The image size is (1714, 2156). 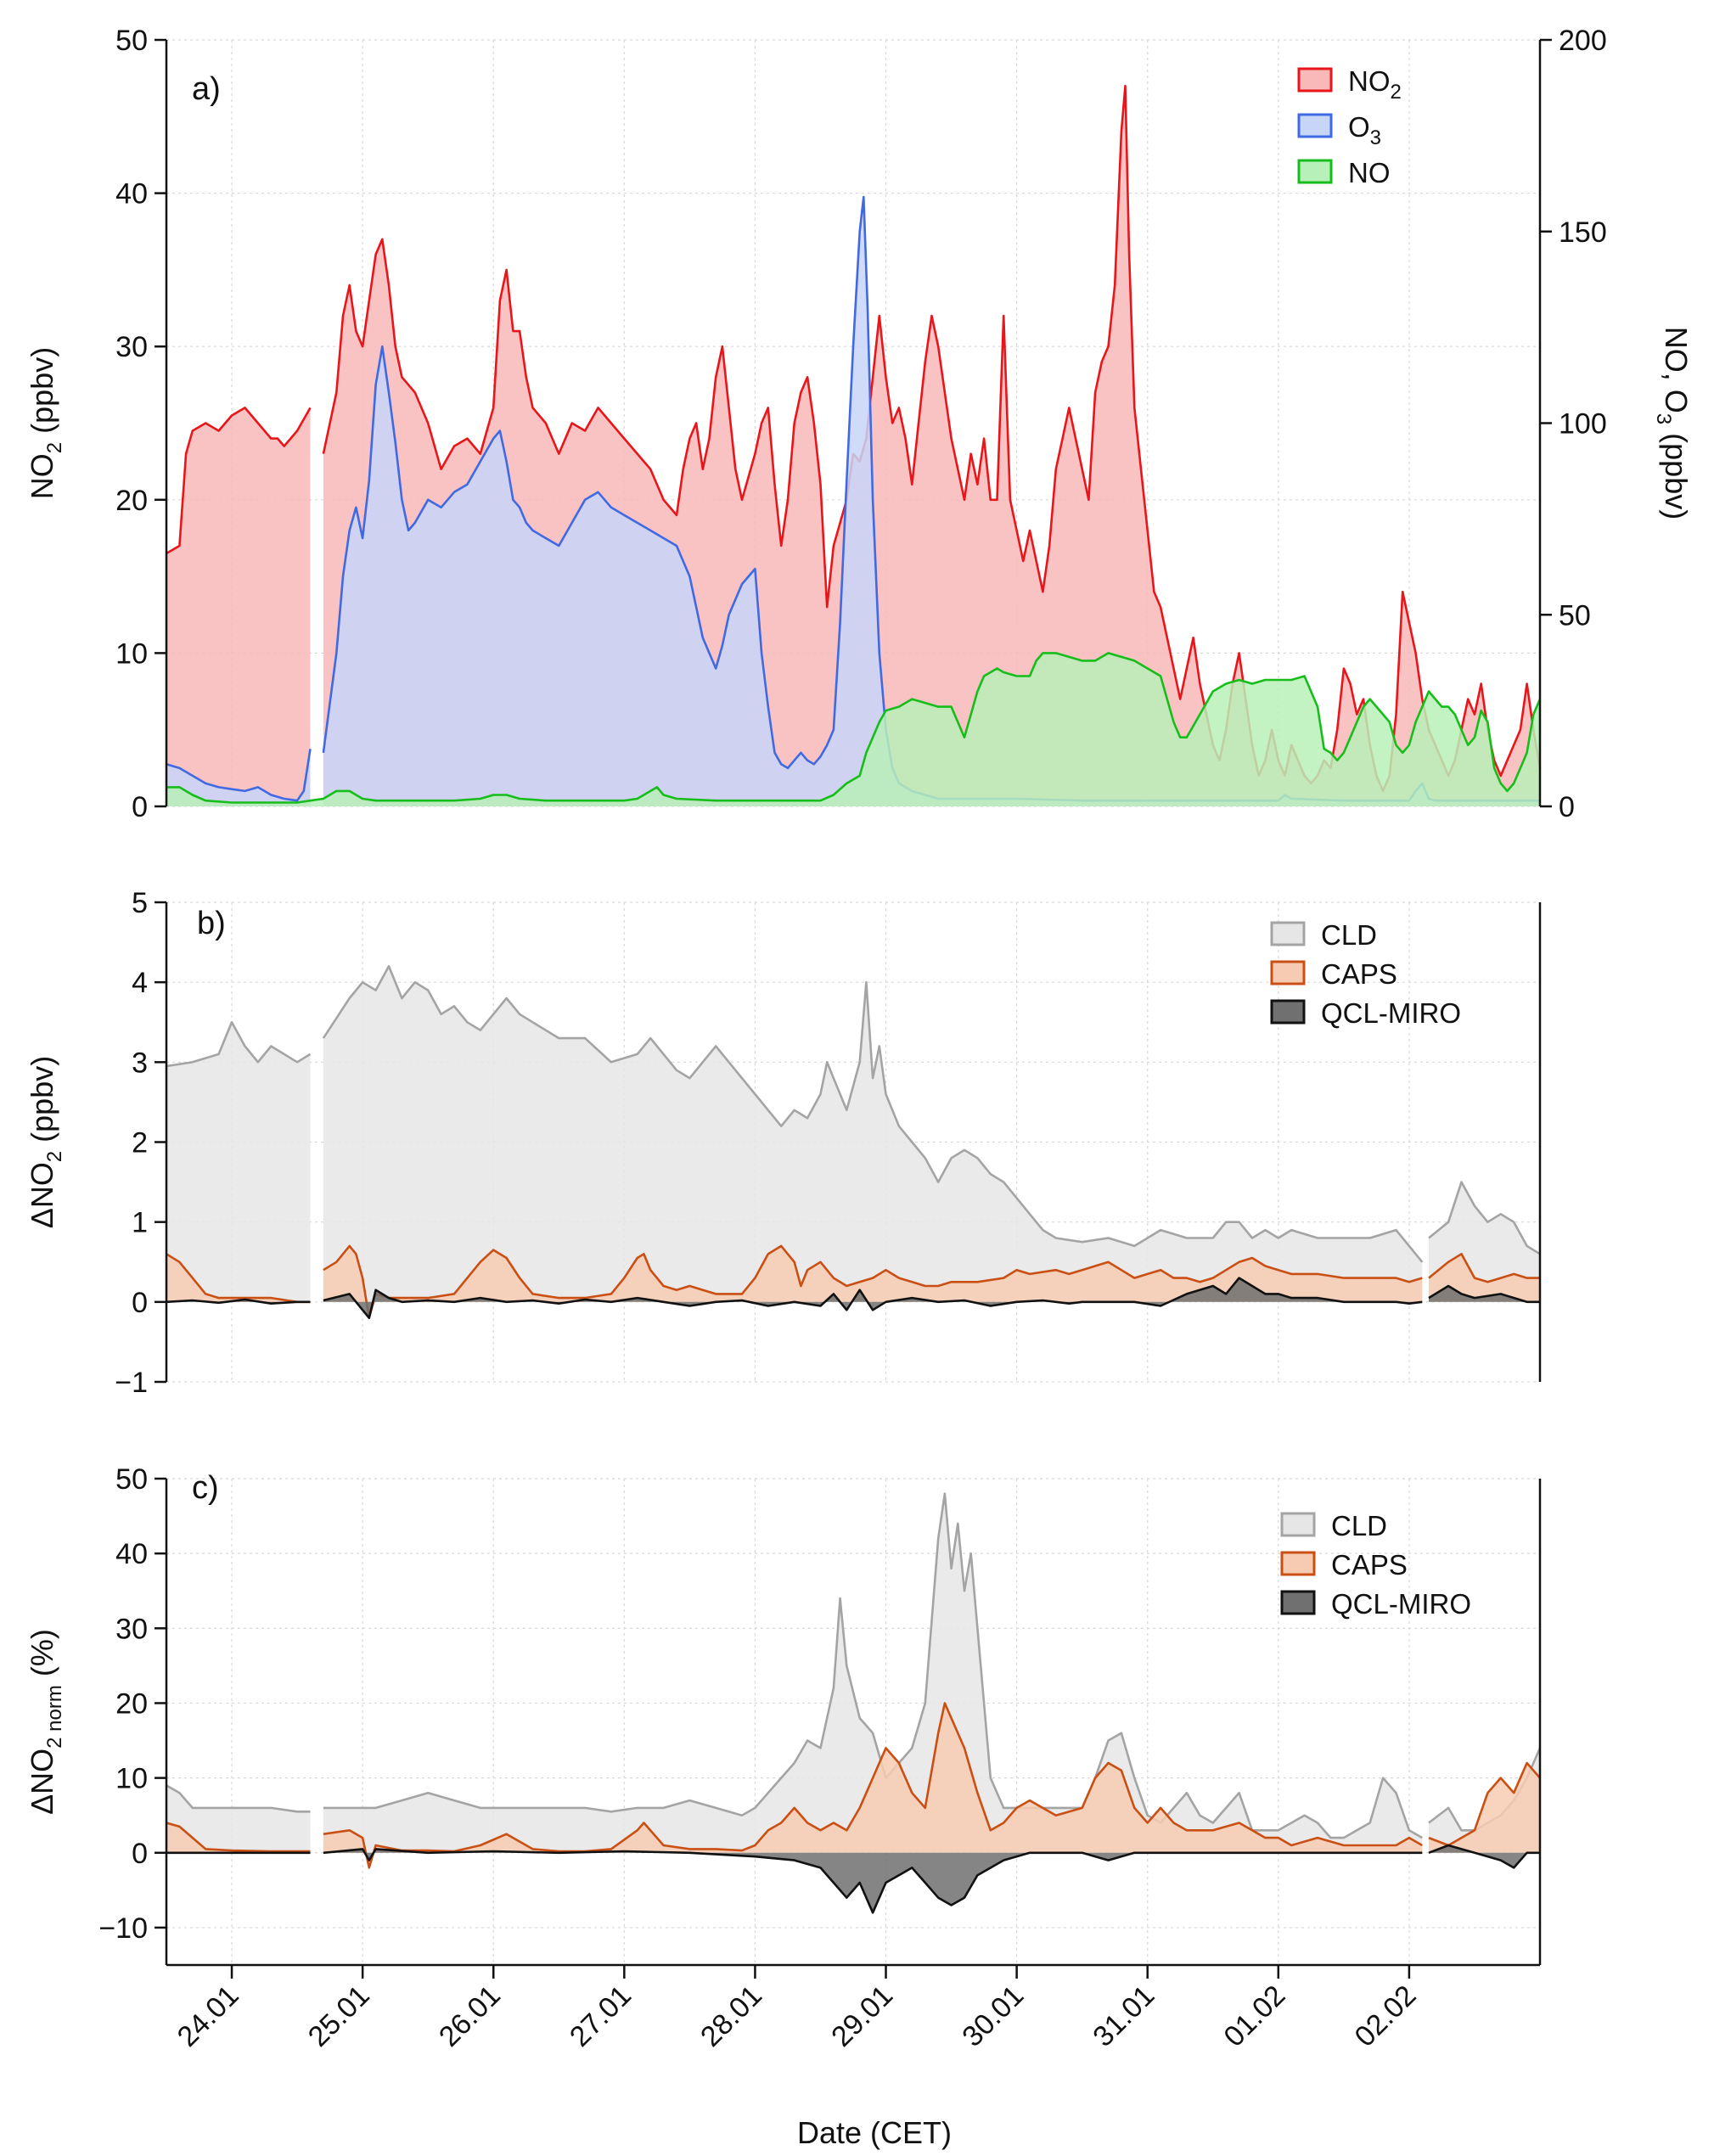 I want to click on y-tick-label-right: 50, so click(x=1575, y=615).